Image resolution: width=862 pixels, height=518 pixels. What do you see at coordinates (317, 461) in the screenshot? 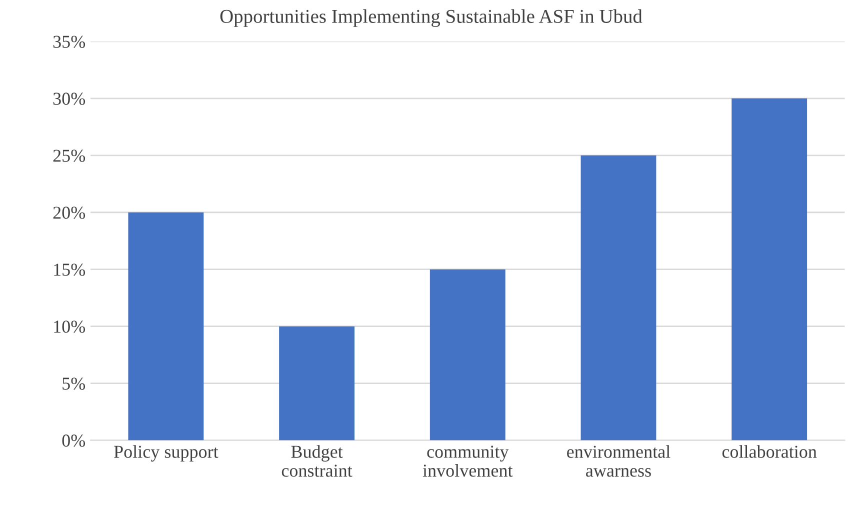
I see `x-tick-label: Budget constraint` at bounding box center [317, 461].